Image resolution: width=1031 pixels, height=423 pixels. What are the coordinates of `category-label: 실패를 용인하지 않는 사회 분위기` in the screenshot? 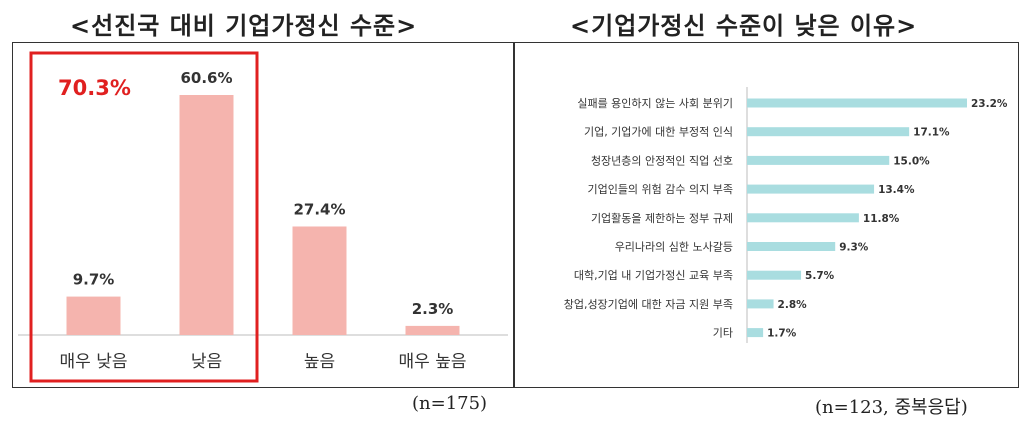 It's located at (655, 103).